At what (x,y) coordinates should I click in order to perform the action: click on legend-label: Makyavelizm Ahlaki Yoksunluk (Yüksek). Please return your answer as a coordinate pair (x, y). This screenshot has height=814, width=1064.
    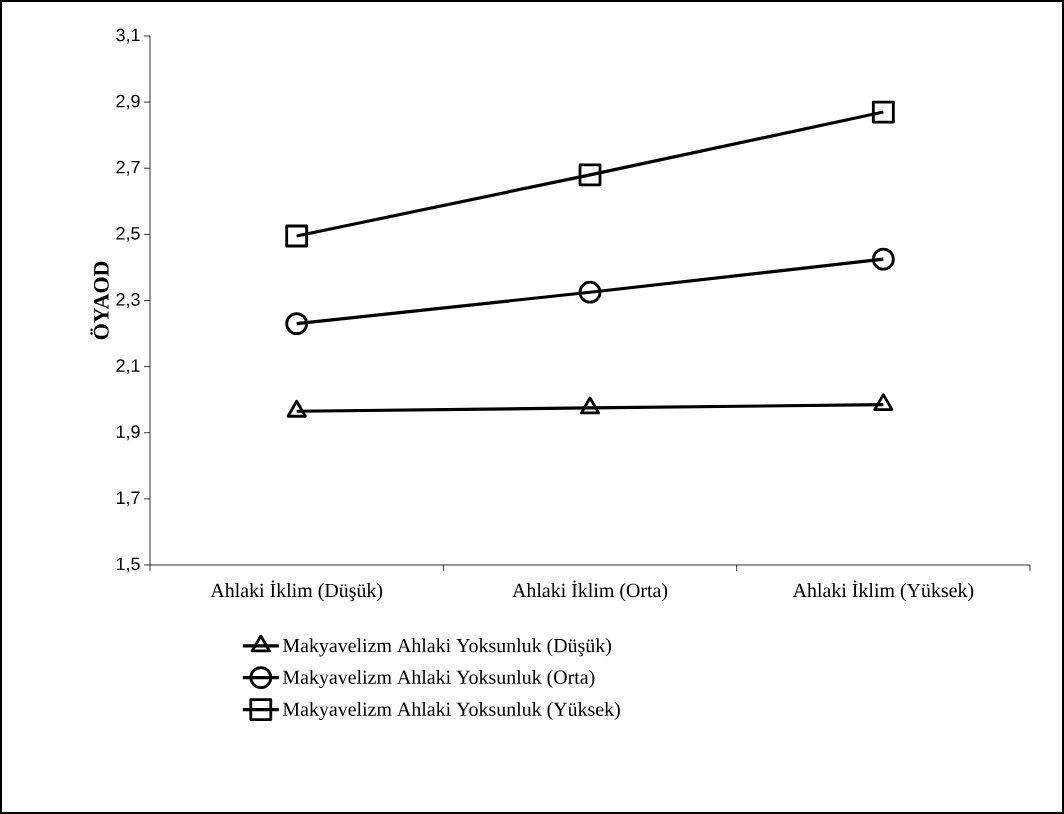
    Looking at the image, I should click on (451, 711).